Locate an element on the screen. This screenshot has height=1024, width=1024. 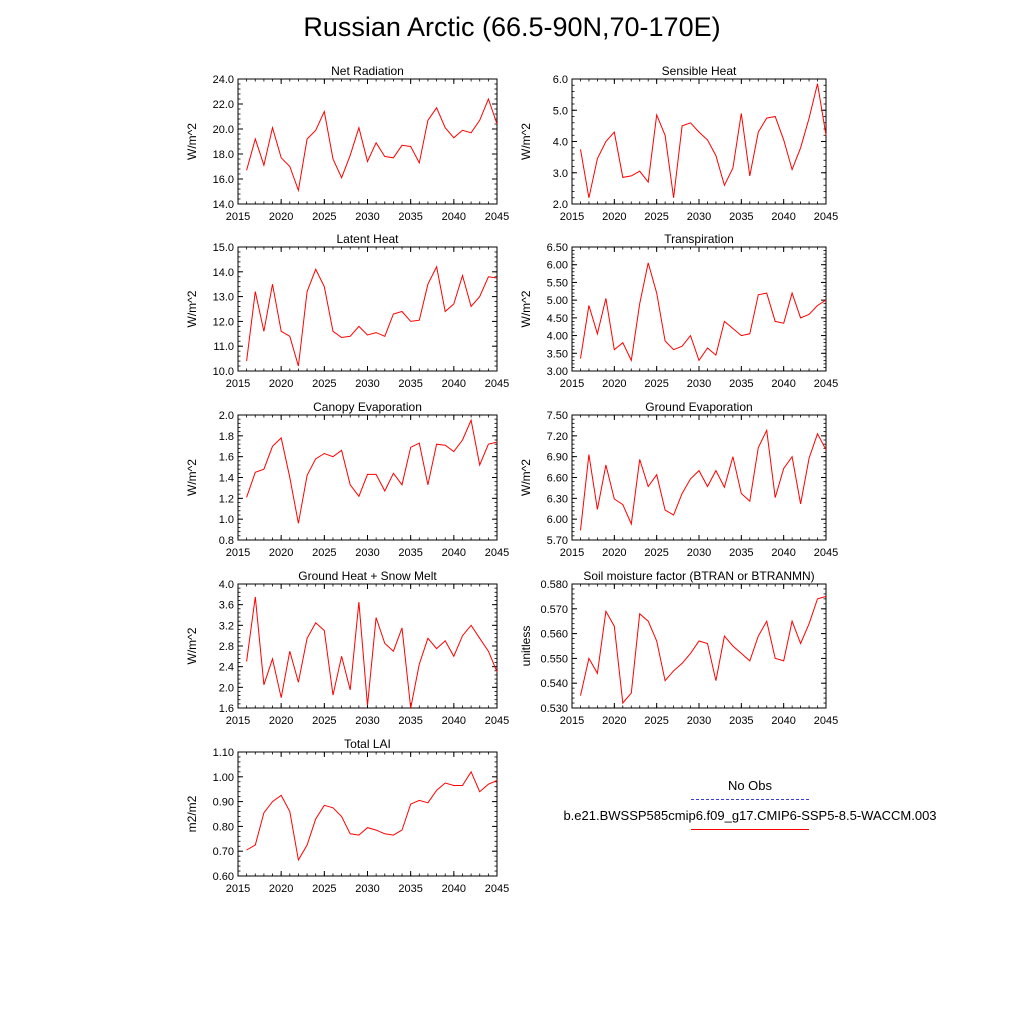
y-tick-label: 0.8 is located at coordinates (226, 541).